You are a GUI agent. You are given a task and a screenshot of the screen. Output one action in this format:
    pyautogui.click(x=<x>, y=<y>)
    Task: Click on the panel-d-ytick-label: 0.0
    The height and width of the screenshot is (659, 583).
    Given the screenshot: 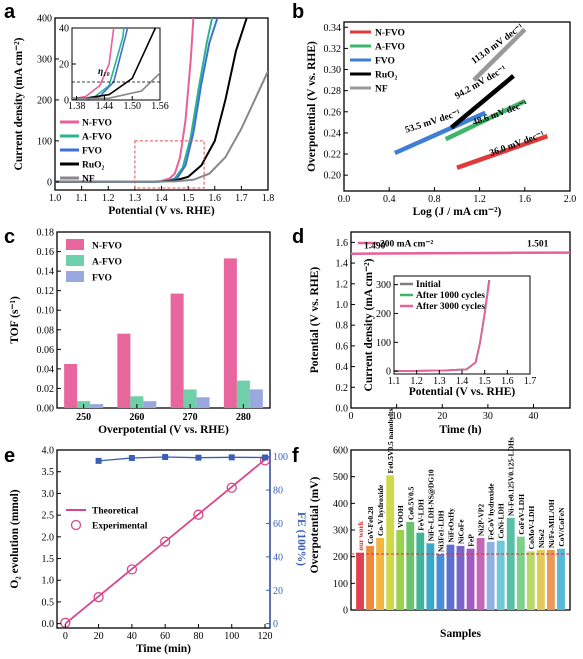 What is the action you would take?
    pyautogui.click(x=342, y=409)
    